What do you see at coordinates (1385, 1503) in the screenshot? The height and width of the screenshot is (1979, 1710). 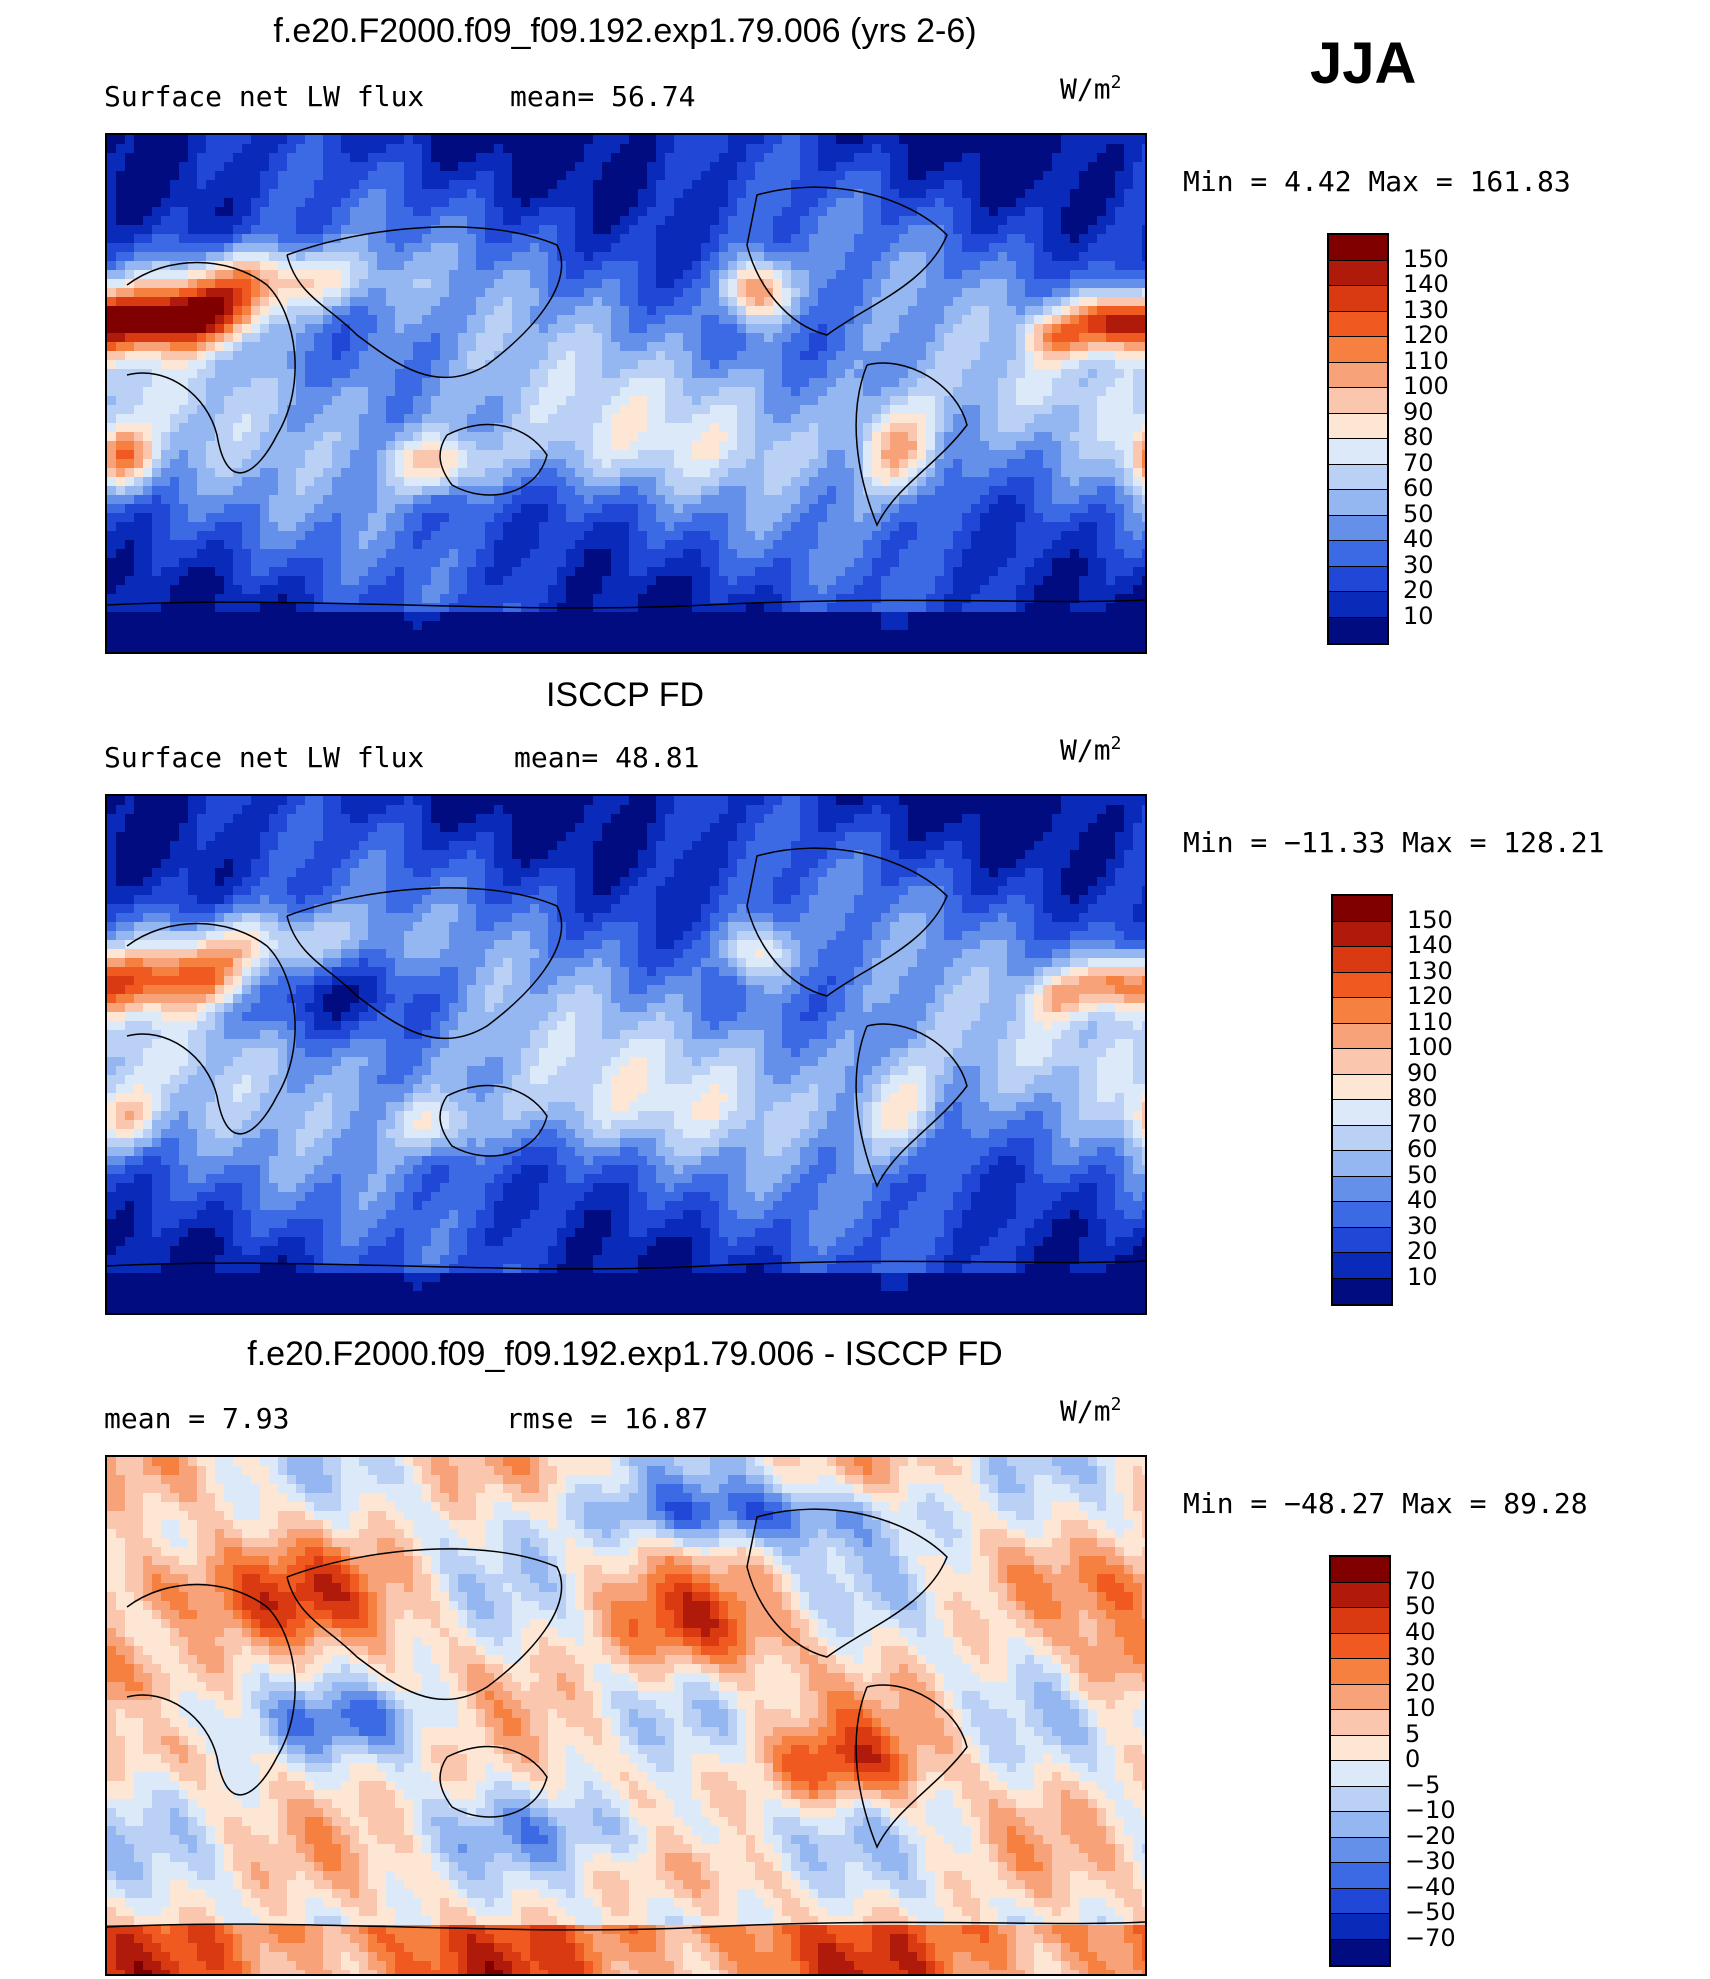 I see `panel-3-minmax: Min = −48.27 Max = 89.28` at bounding box center [1385, 1503].